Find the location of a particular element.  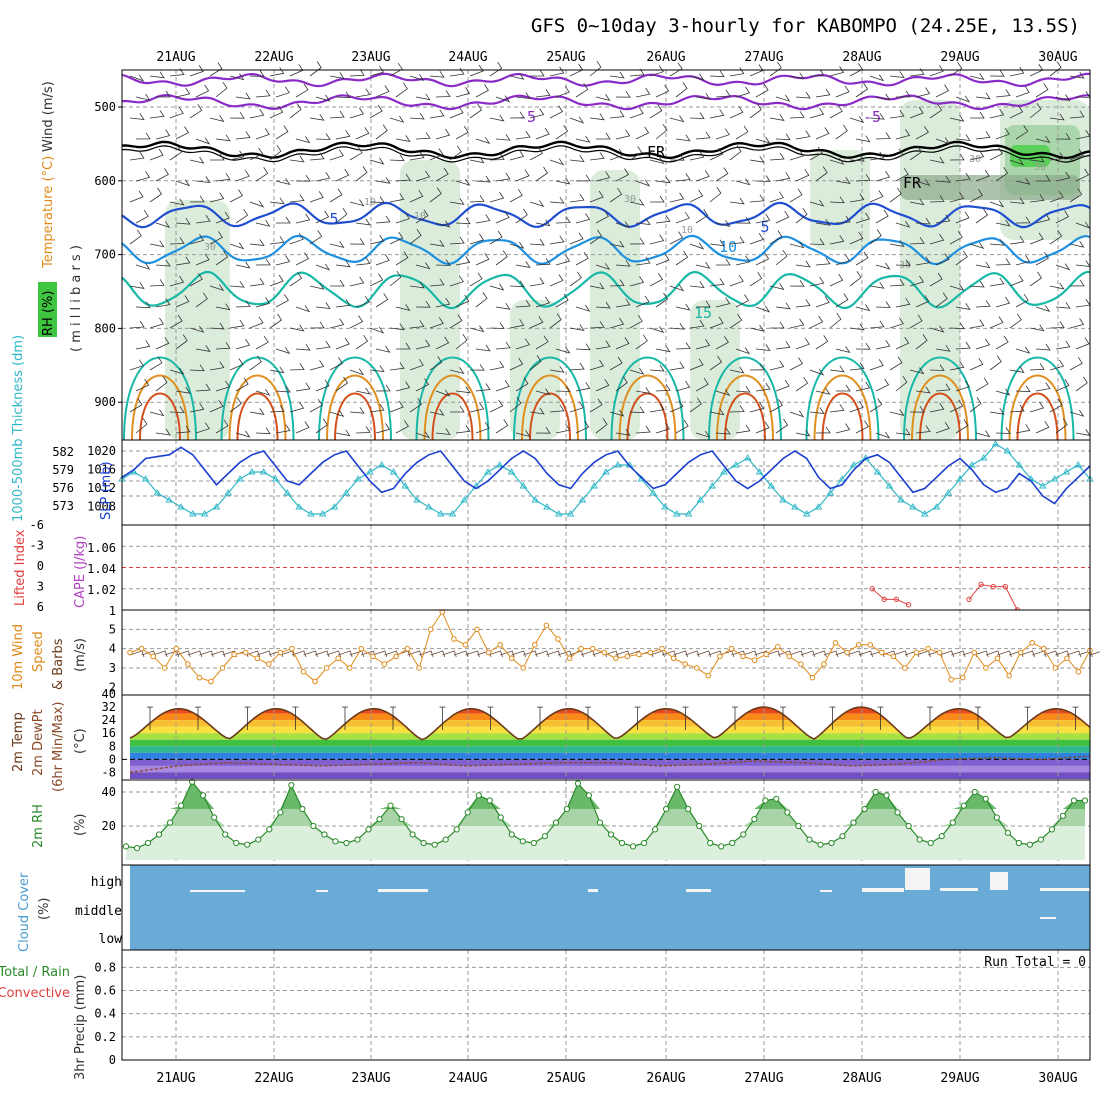

precip-grid is located at coordinates (606, 1005).